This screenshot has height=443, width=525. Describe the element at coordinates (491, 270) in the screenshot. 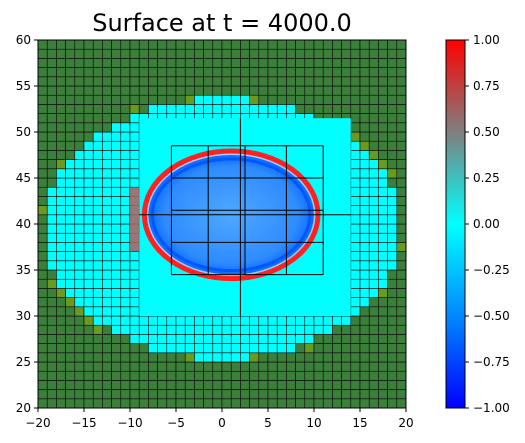

I see `colorbar-tick-label: −0.25` at that location.